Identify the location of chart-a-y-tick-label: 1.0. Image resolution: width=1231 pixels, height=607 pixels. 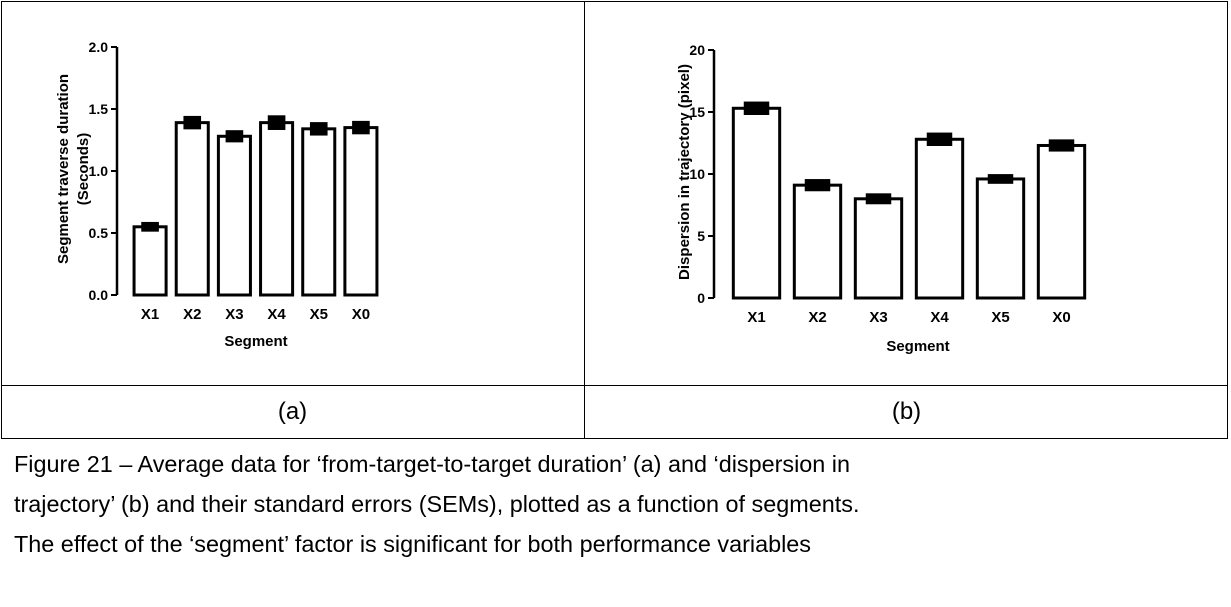
(99, 171).